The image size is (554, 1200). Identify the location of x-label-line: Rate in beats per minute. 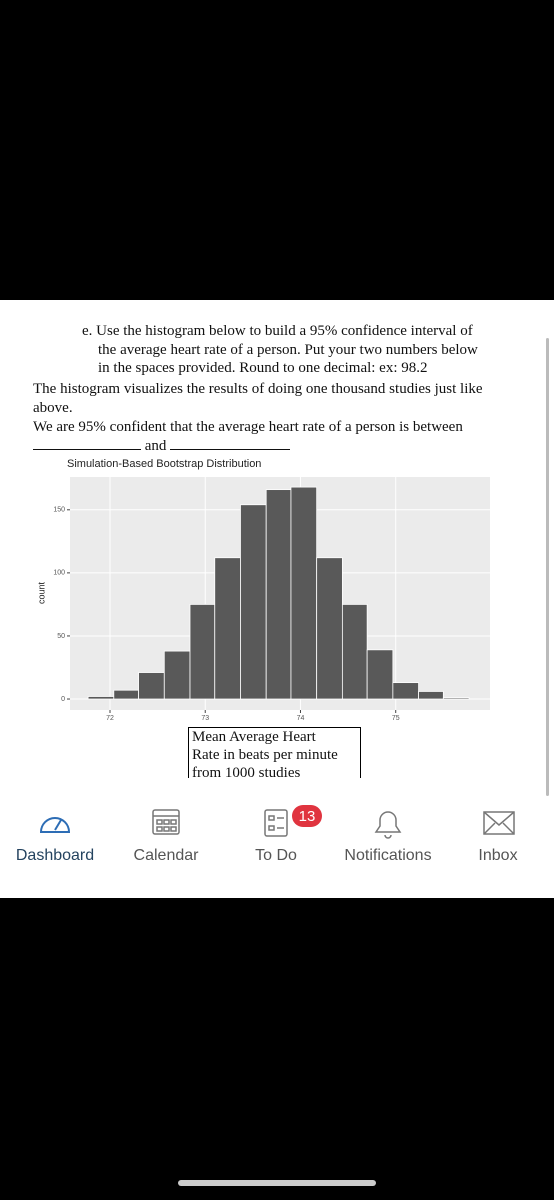
(265, 755).